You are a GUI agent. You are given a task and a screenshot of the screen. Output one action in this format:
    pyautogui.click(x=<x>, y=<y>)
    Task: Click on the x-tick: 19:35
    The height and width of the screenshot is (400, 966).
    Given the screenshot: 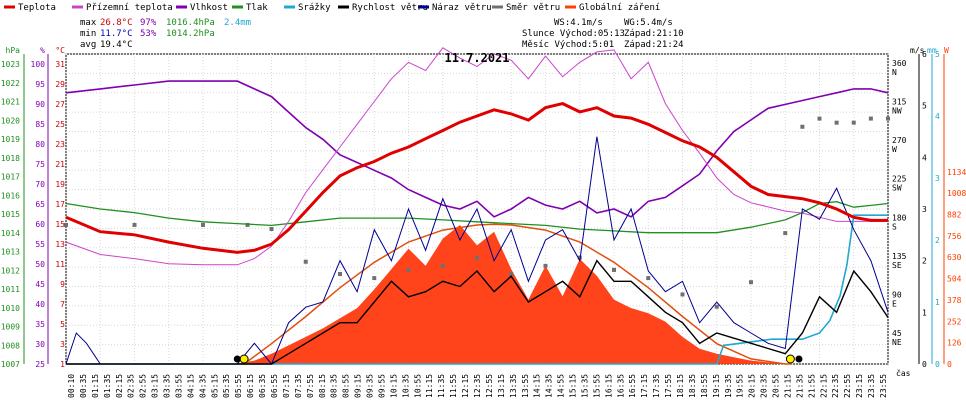 What is the action you would take?
    pyautogui.click(x=728, y=386)
    